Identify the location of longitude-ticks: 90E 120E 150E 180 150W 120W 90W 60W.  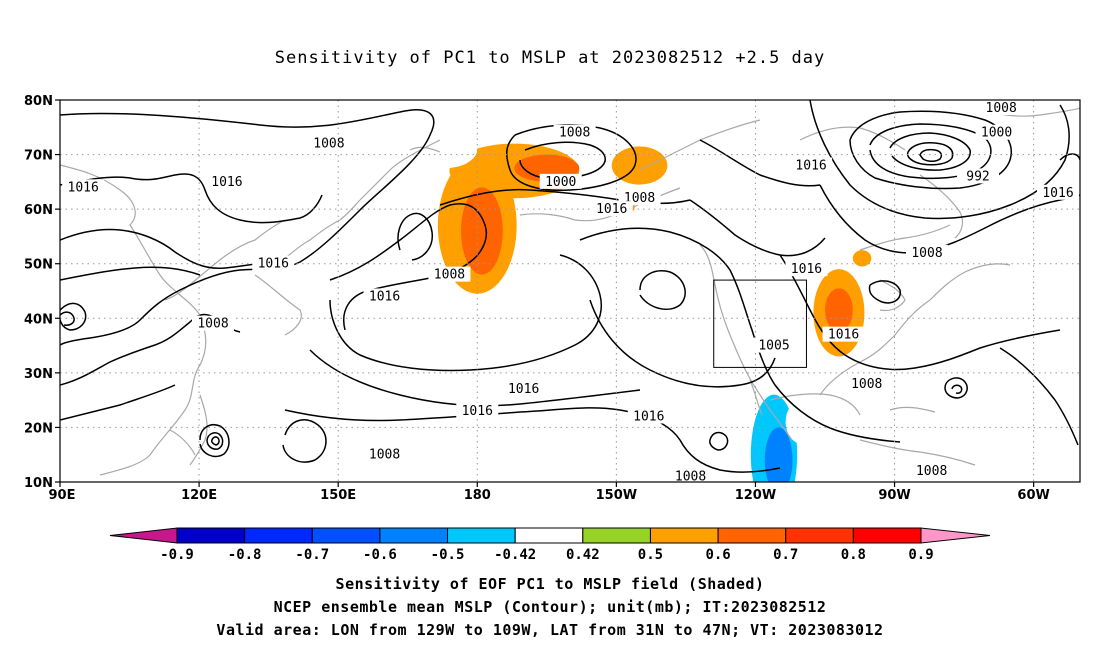
(549, 492).